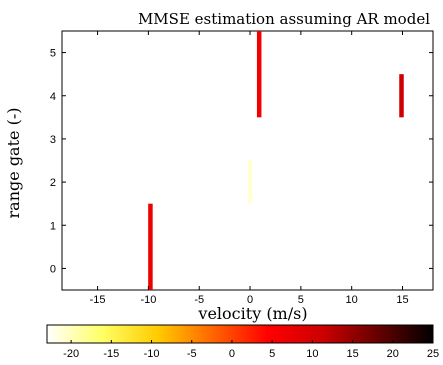 Image resolution: width=443 pixels, height=365 pixels. I want to click on colorbar-tick-label: -10, so click(152, 354).